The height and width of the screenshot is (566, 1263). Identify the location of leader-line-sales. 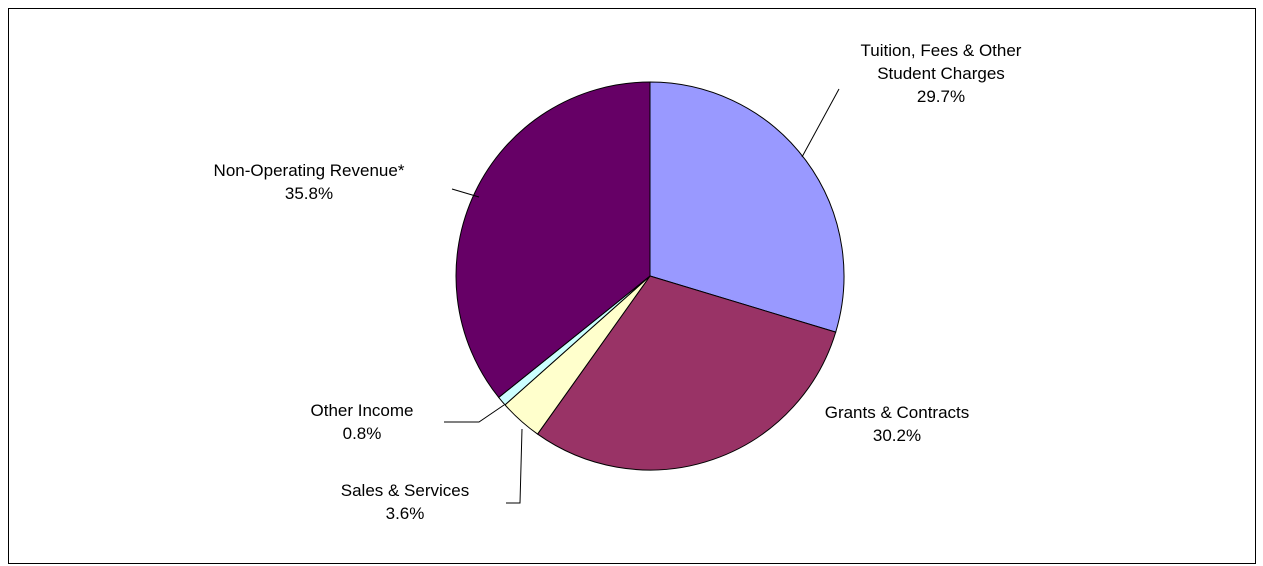
(514, 466).